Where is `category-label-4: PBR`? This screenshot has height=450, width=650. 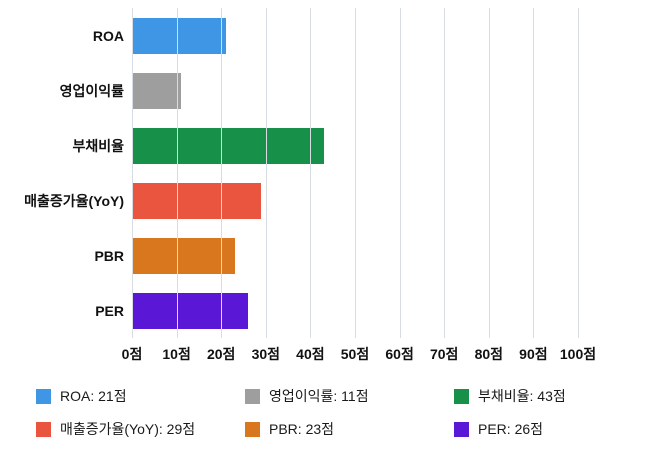 category-label-4: PBR is located at coordinates (109, 255).